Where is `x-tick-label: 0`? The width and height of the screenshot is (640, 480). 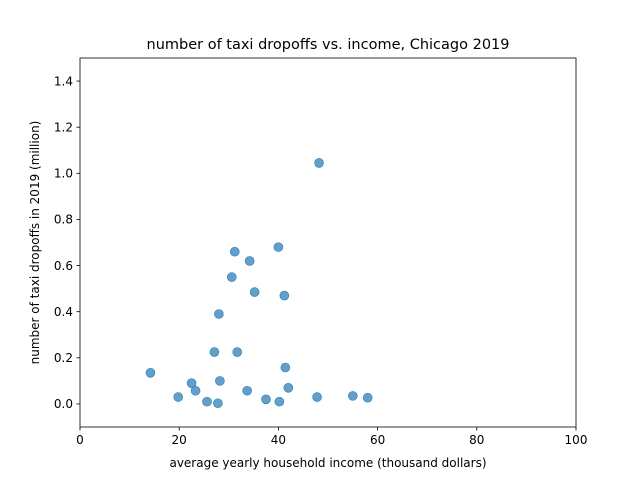 x-tick-label: 0 is located at coordinates (80, 440).